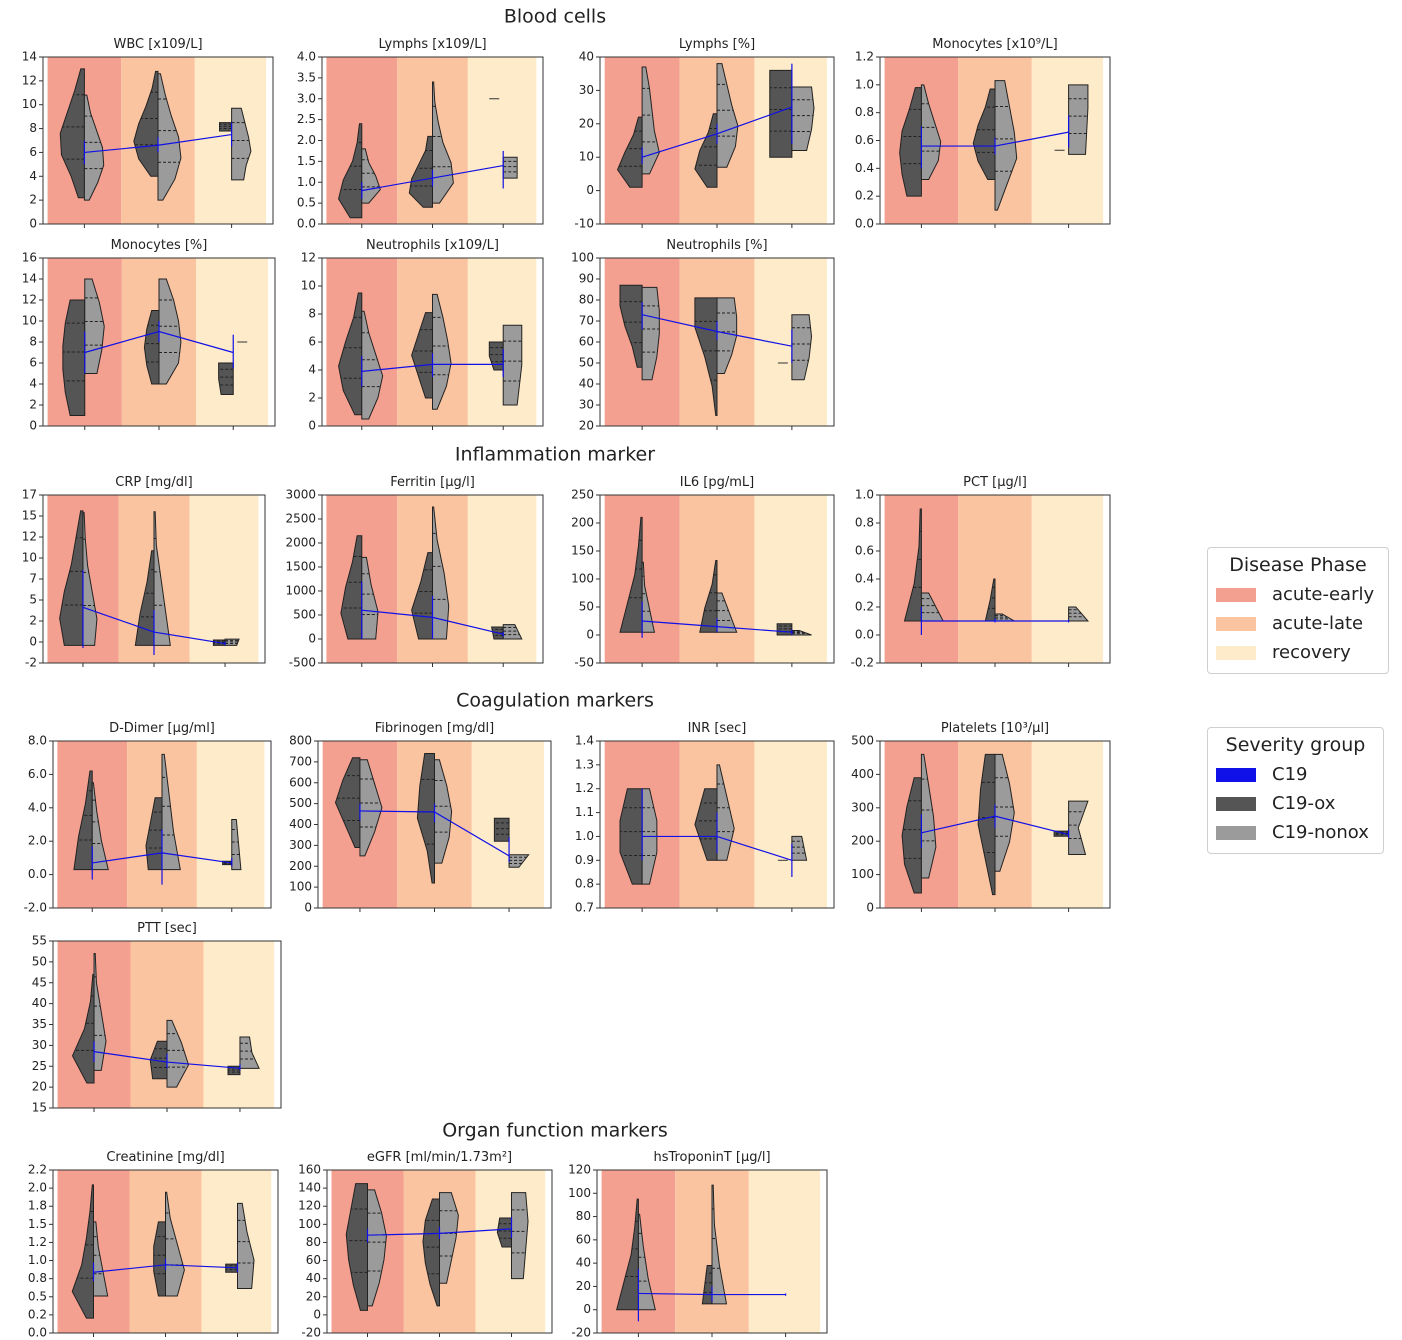 Image resolution: width=1402 pixels, height=1340 pixels. I want to click on y-tick-label: -2.0, so click(35, 908).